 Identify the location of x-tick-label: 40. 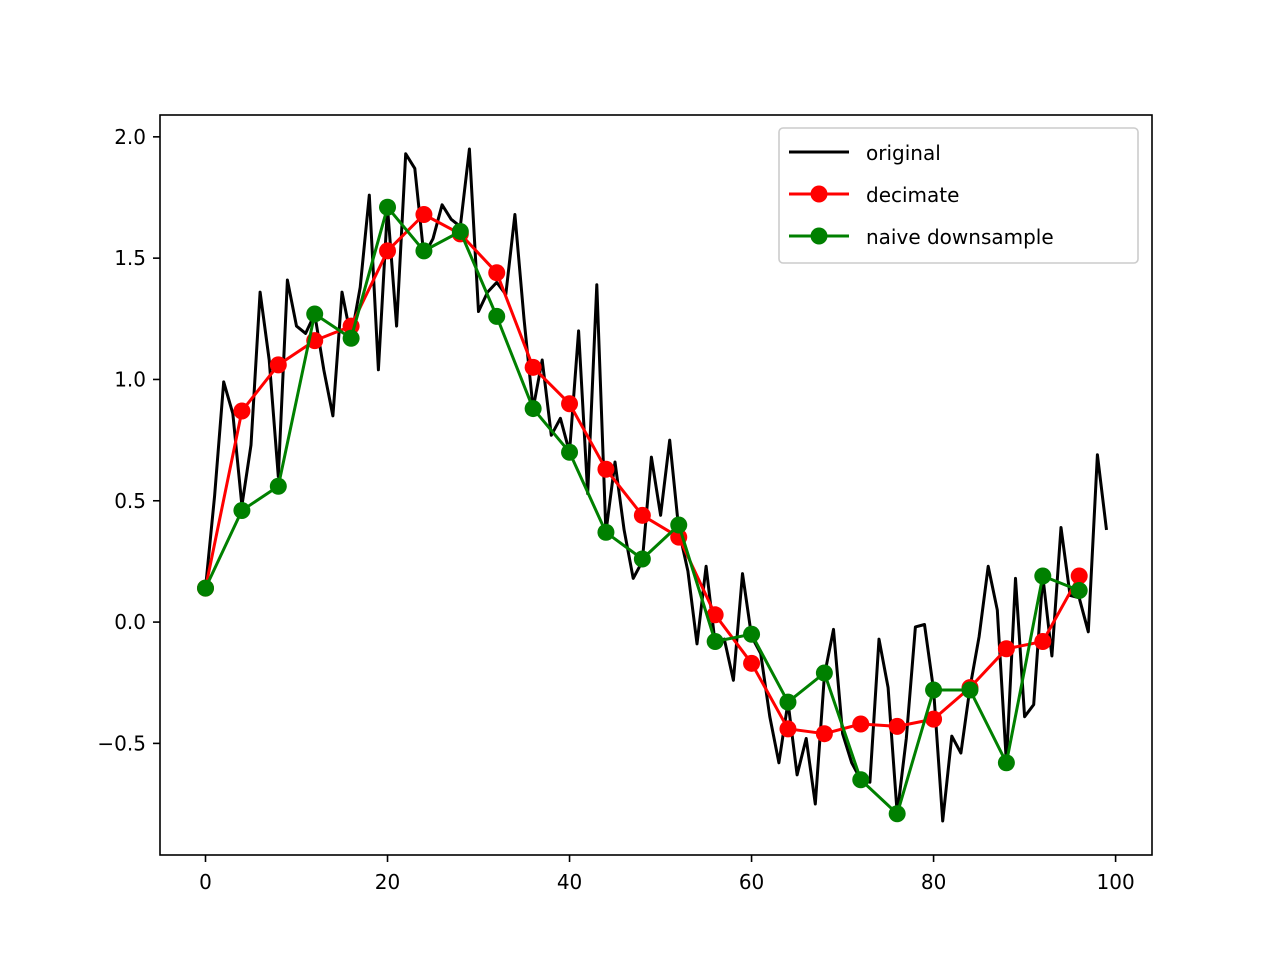
(569, 882).